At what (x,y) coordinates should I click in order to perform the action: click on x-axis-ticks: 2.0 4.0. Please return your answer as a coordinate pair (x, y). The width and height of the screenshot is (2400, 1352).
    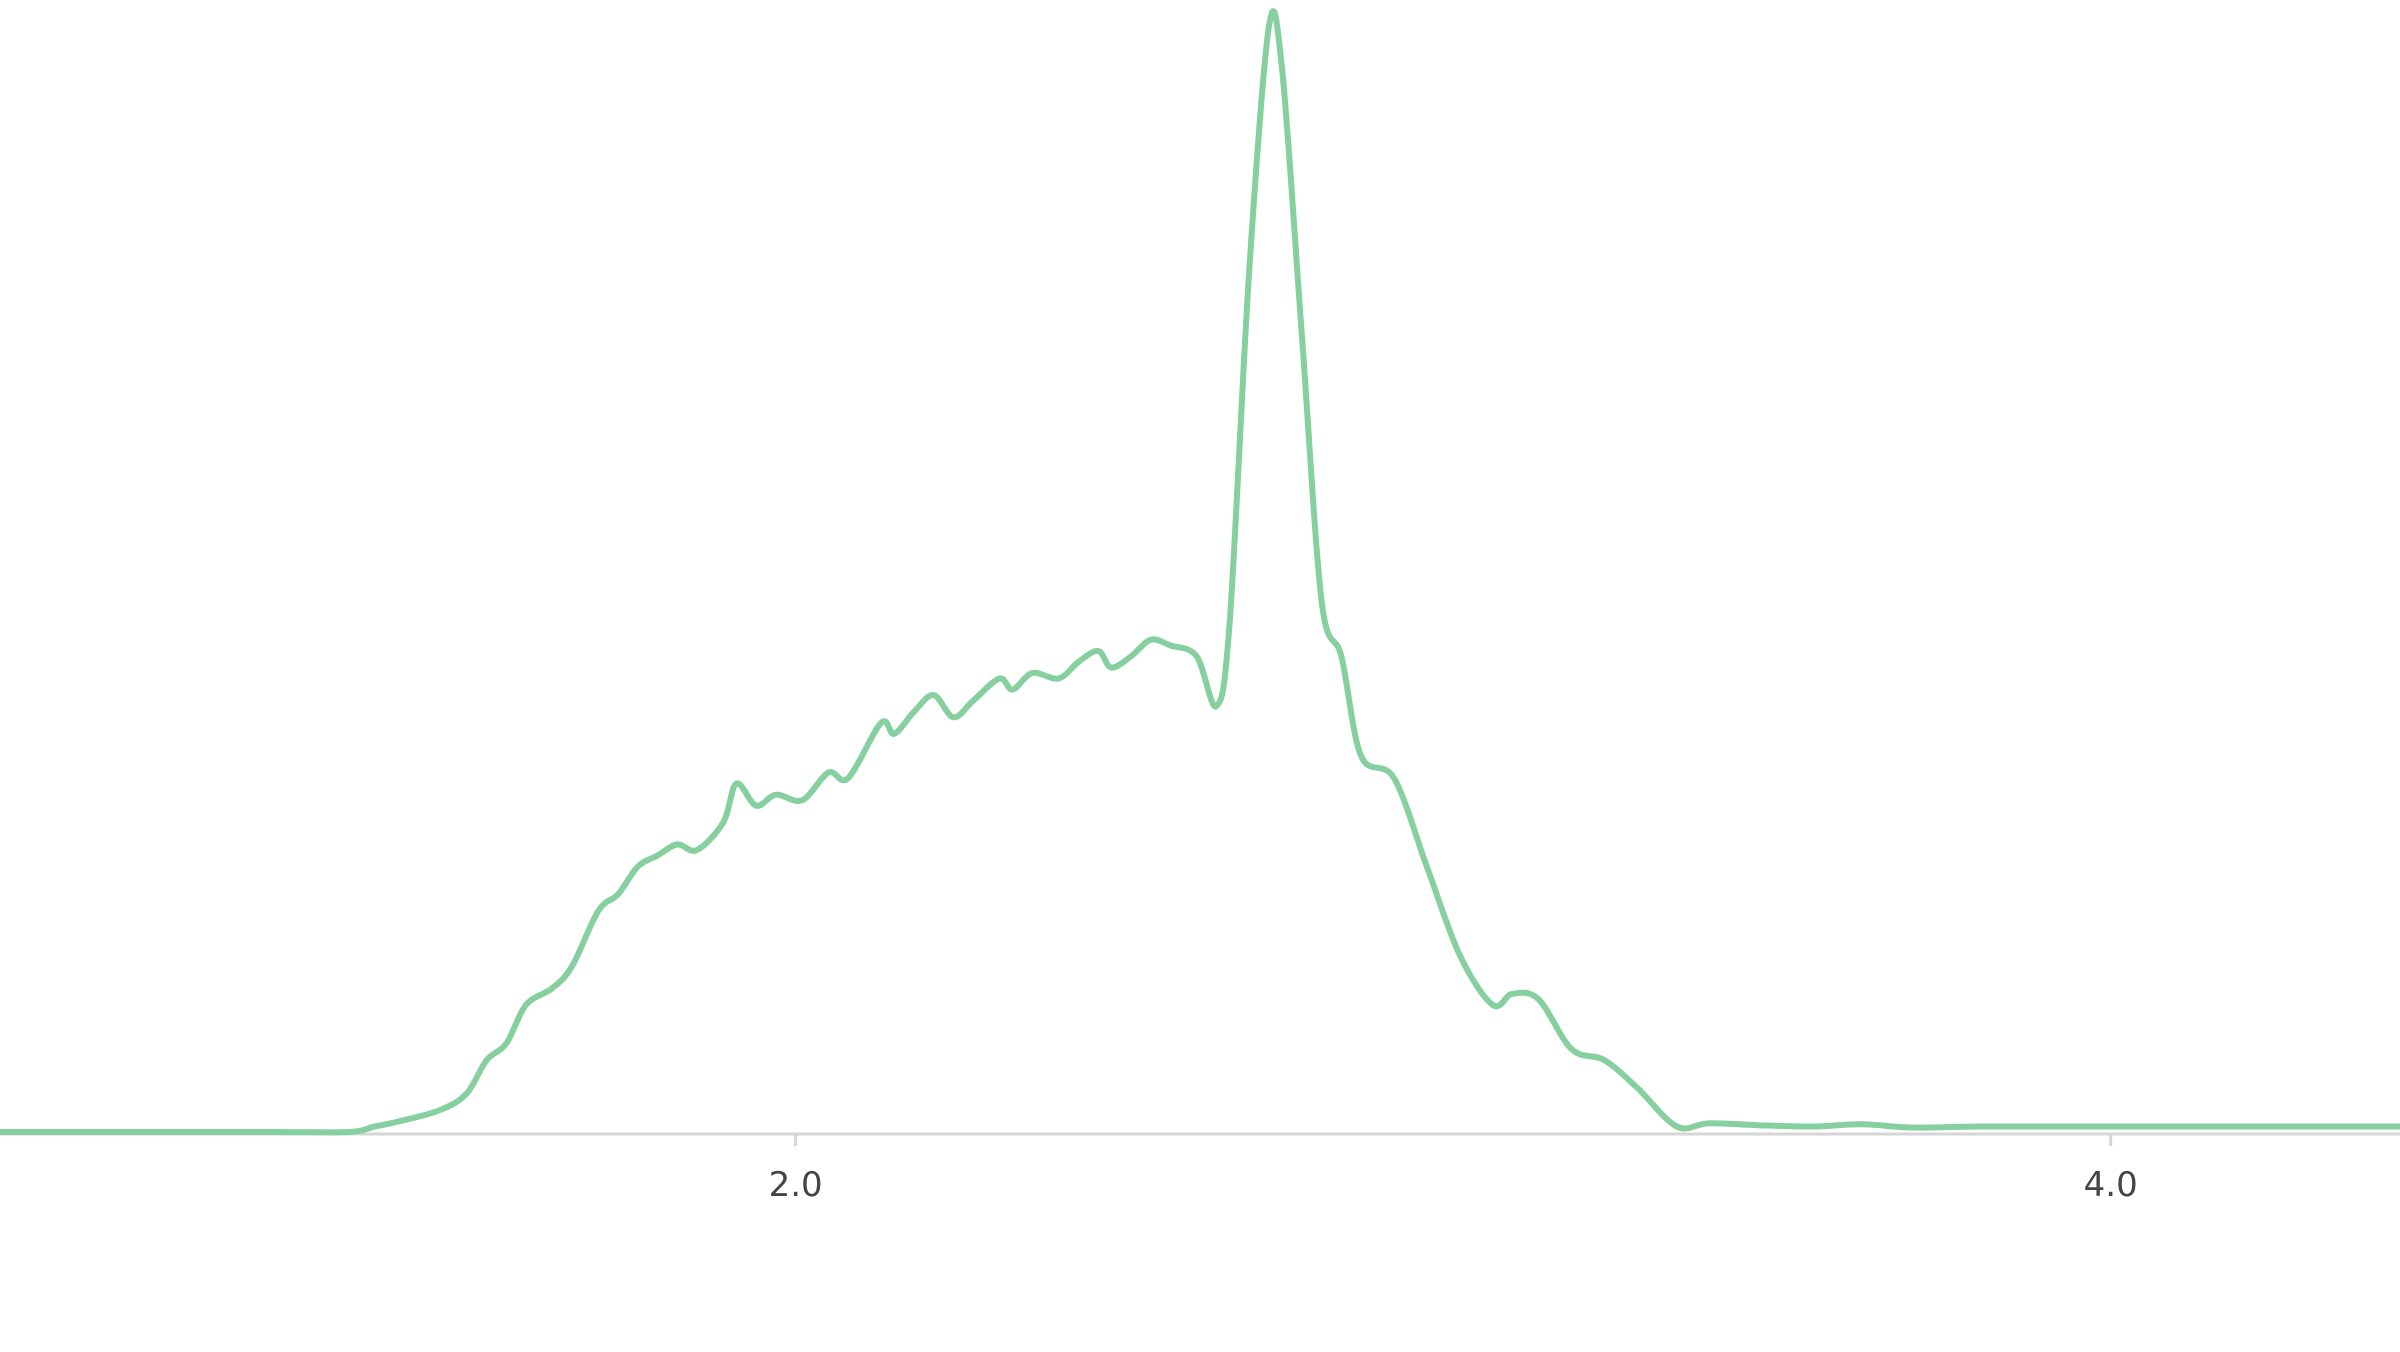
    Looking at the image, I should click on (1453, 1169).